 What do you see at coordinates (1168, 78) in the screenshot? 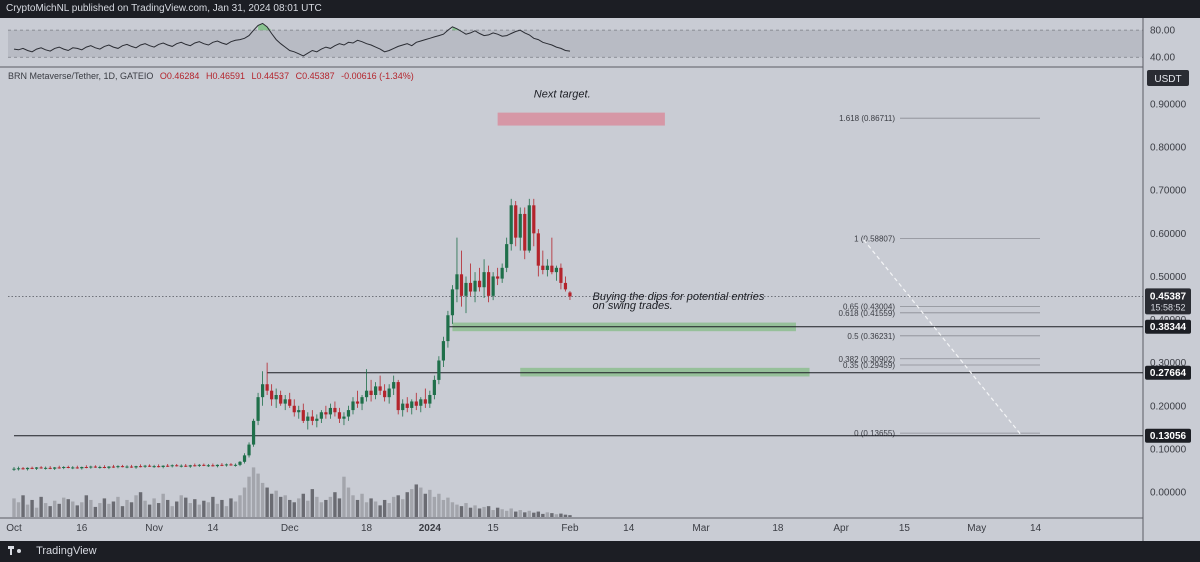
I see `currency-badge` at bounding box center [1168, 78].